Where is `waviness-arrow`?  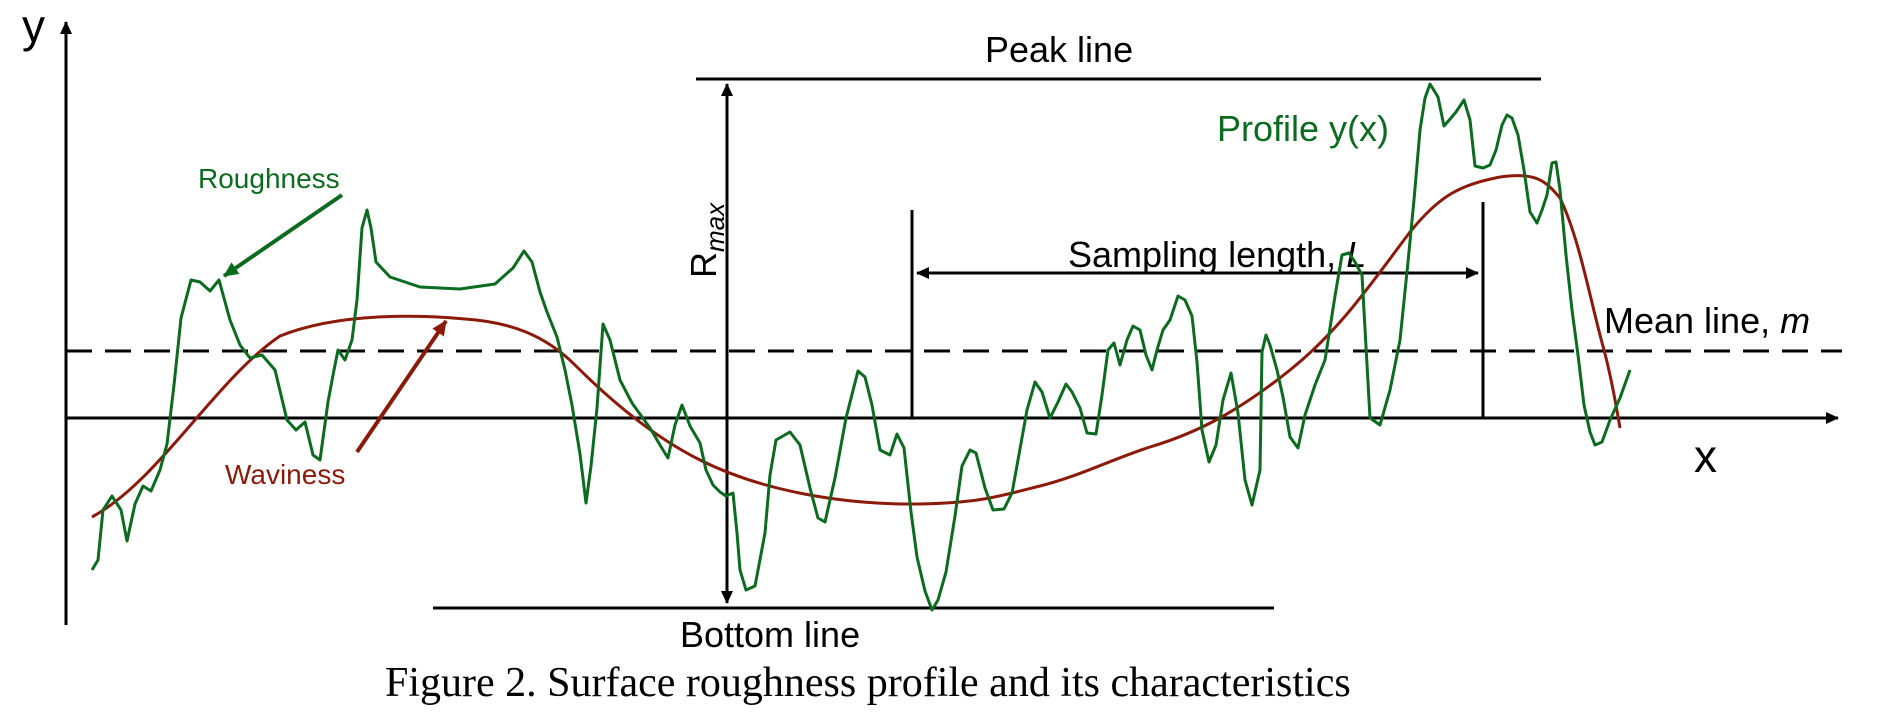
waviness-arrow is located at coordinates (401, 386).